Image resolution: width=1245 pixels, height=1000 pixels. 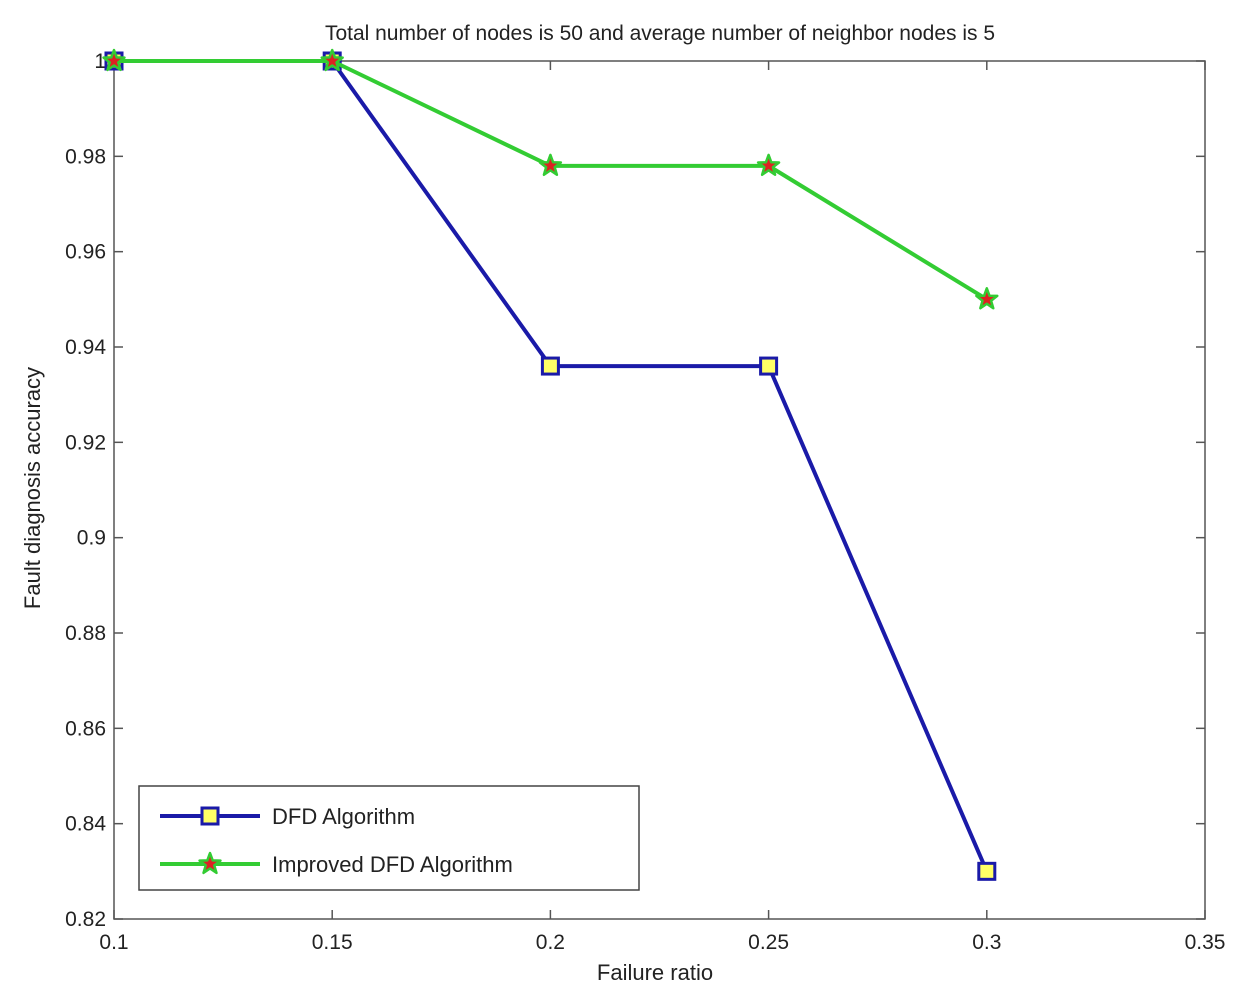 I want to click on y-axis-label: Fault diagnosis accuracy, so click(x=32, y=488).